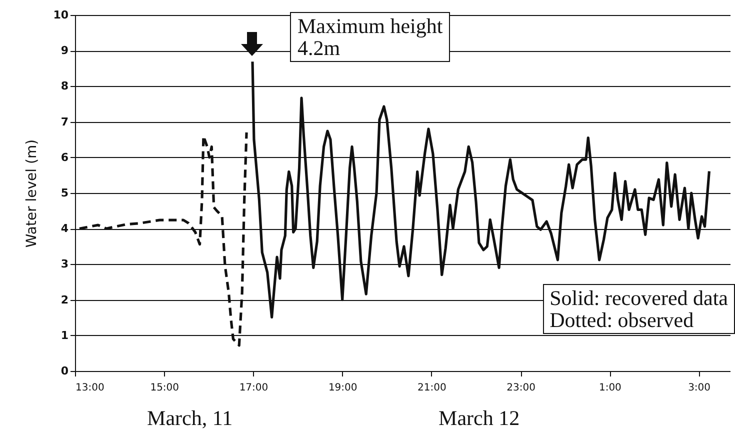 The width and height of the screenshot is (735, 445). What do you see at coordinates (343, 388) in the screenshot?
I see `x-tick-label: 19:00` at bounding box center [343, 388].